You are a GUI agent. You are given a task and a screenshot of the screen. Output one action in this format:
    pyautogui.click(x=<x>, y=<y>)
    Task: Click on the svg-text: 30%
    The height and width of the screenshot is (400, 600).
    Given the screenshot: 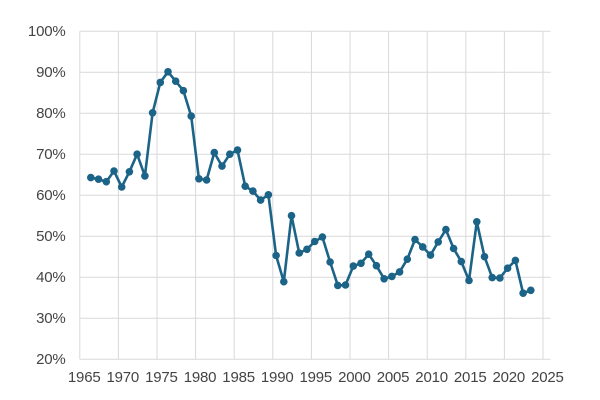 What is the action you would take?
    pyautogui.click(x=50, y=318)
    